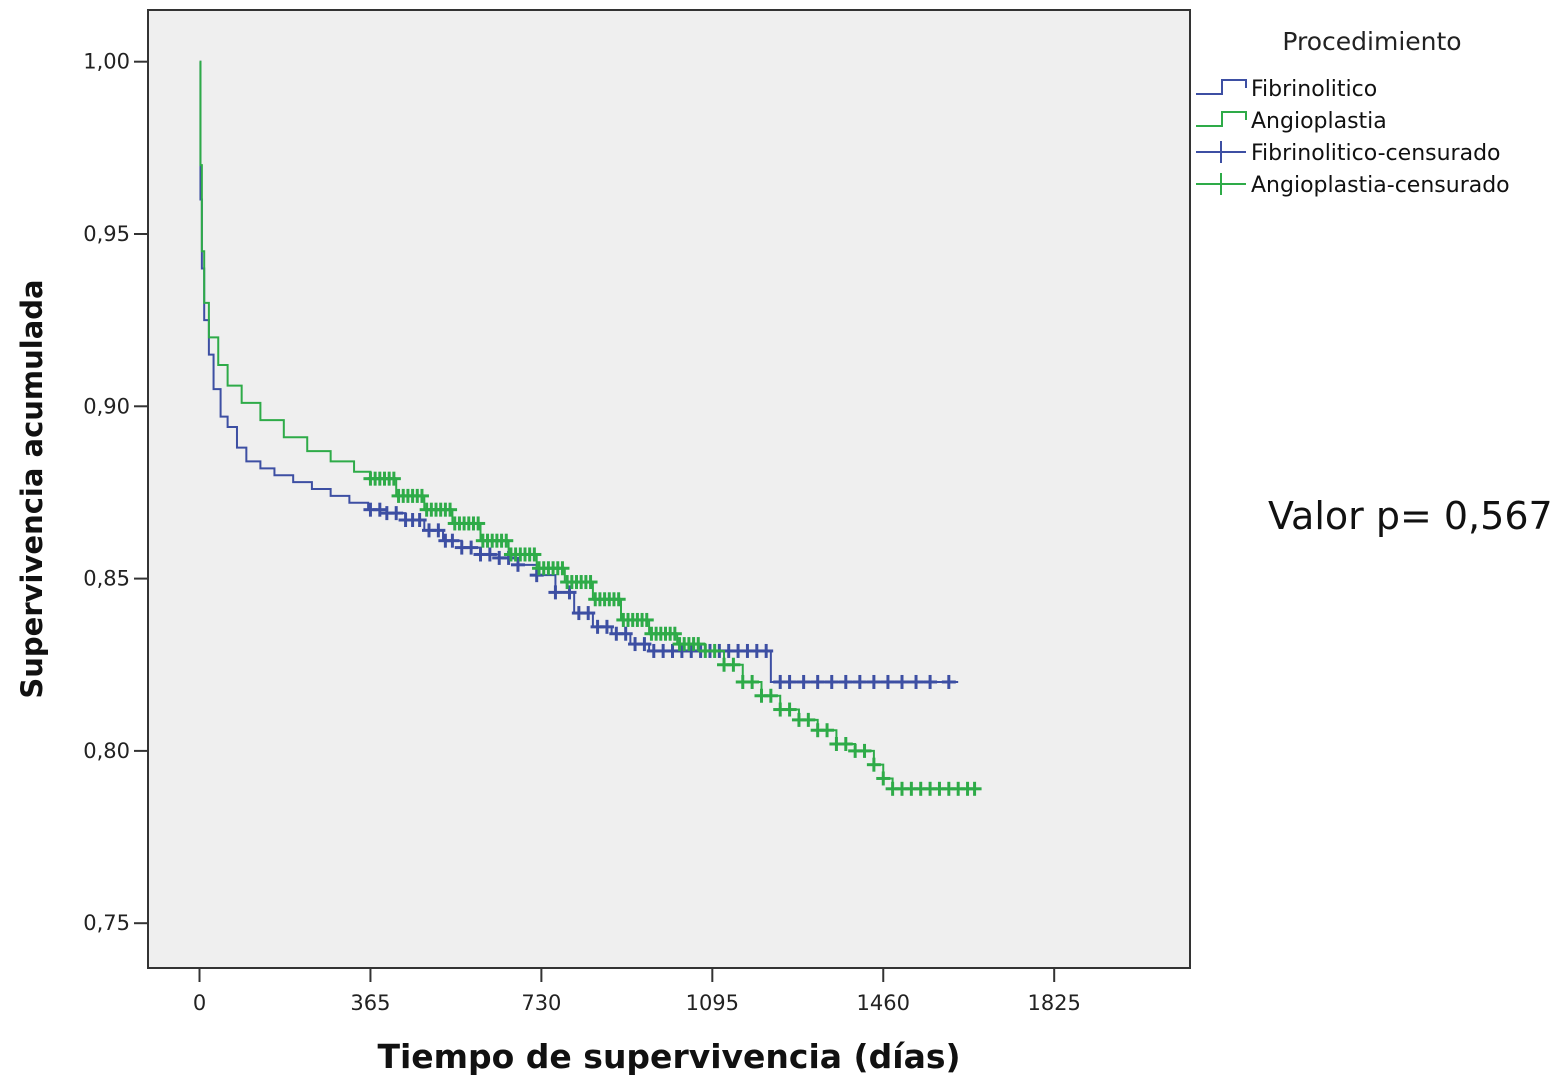 The height and width of the screenshot is (1075, 1562). What do you see at coordinates (1371, 41) in the screenshot?
I see `legend-title: Procedimiento` at bounding box center [1371, 41].